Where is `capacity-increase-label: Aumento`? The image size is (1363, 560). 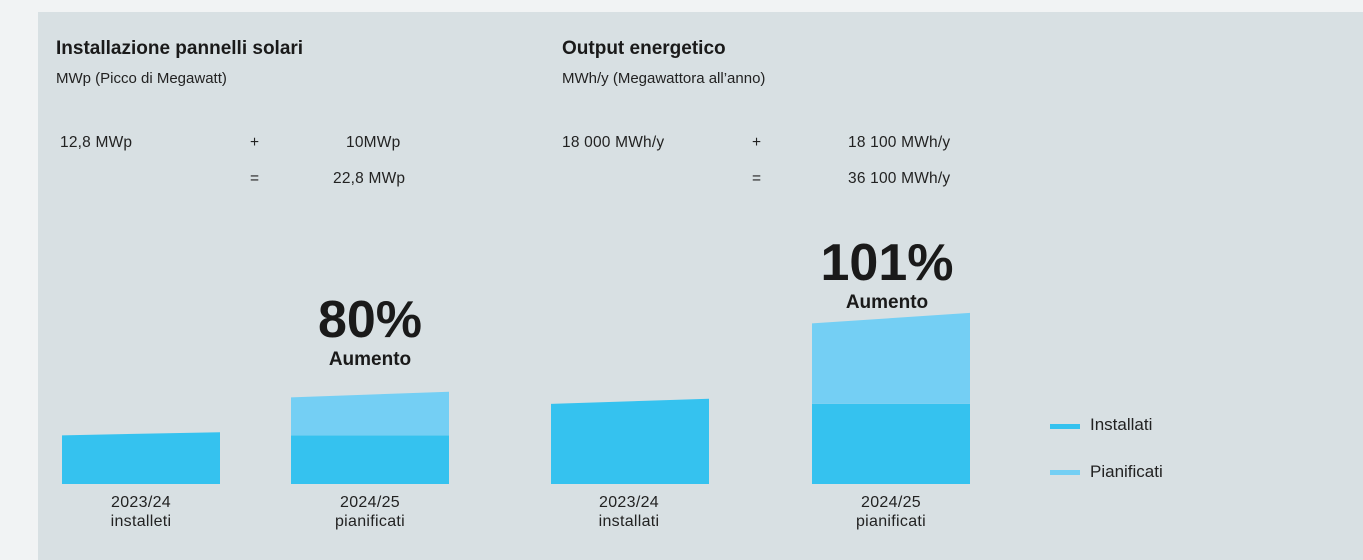 capacity-increase-label: Aumento is located at coordinates (370, 359).